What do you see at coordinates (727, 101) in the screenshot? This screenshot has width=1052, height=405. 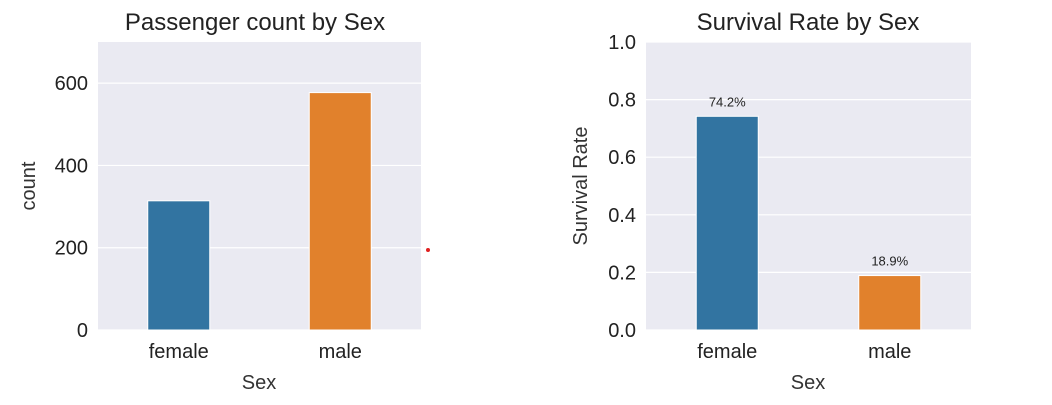 I see `data-label: 74.2%` at bounding box center [727, 101].